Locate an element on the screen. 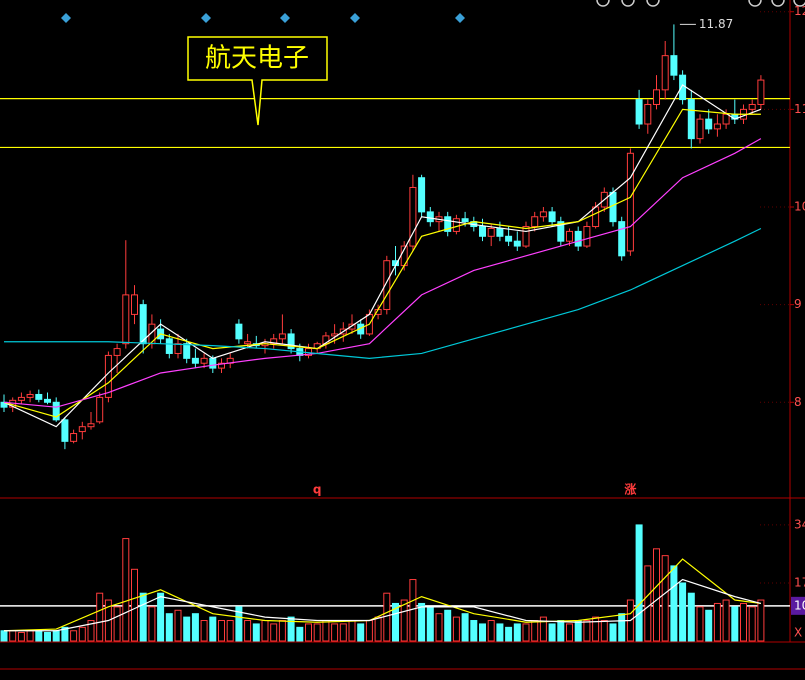 The image size is (805, 680). volume-y-tick-label: 34 is located at coordinates (799, 524).